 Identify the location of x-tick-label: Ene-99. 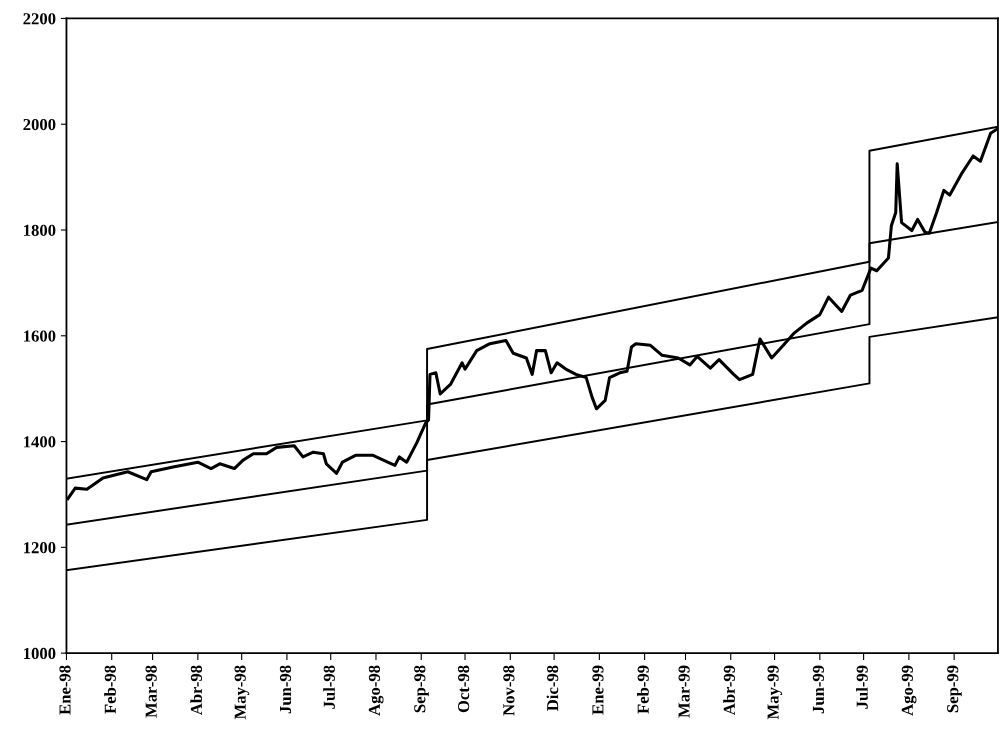
(598, 690).